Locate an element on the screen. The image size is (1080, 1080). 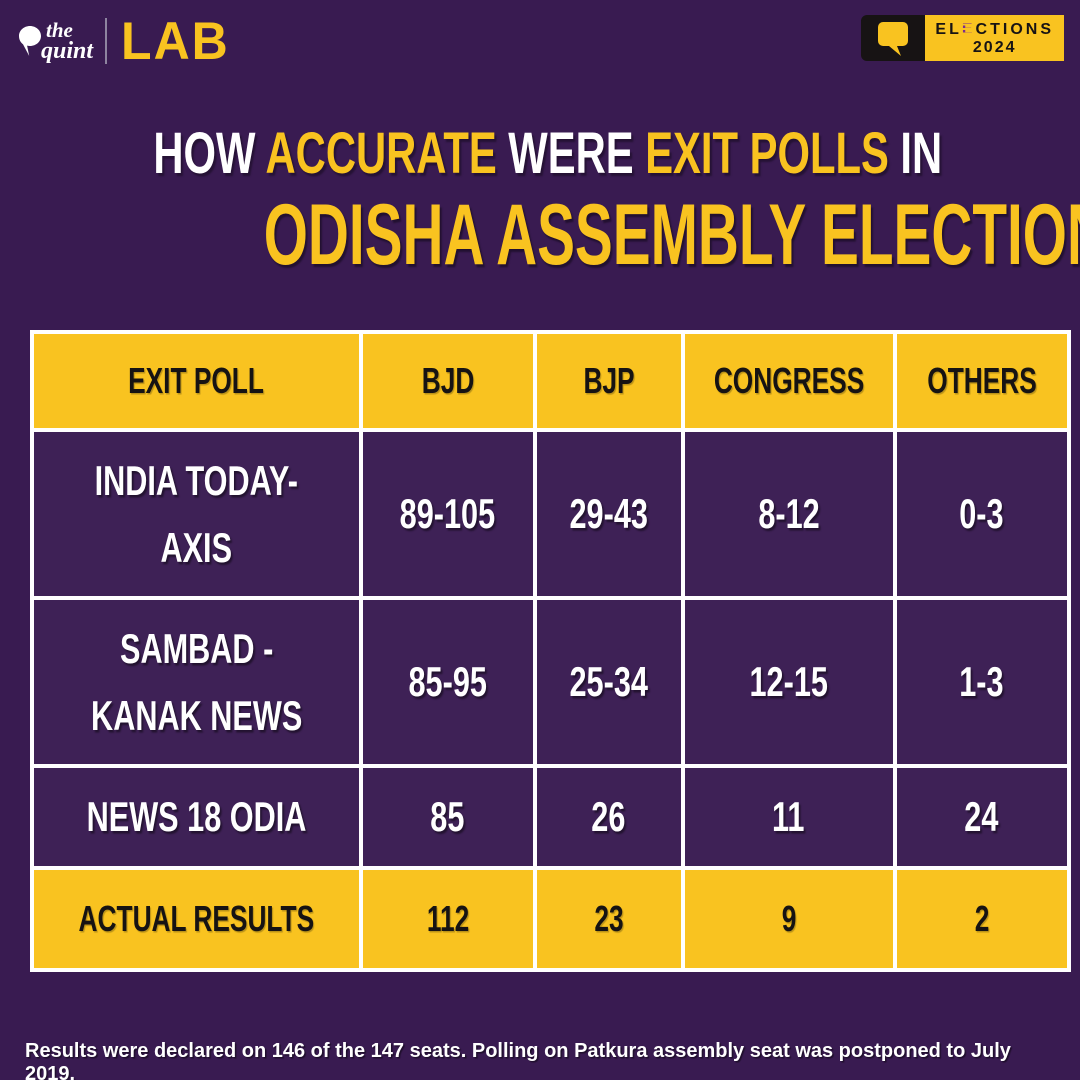
header-others: OTHERS is located at coordinates (981, 381).